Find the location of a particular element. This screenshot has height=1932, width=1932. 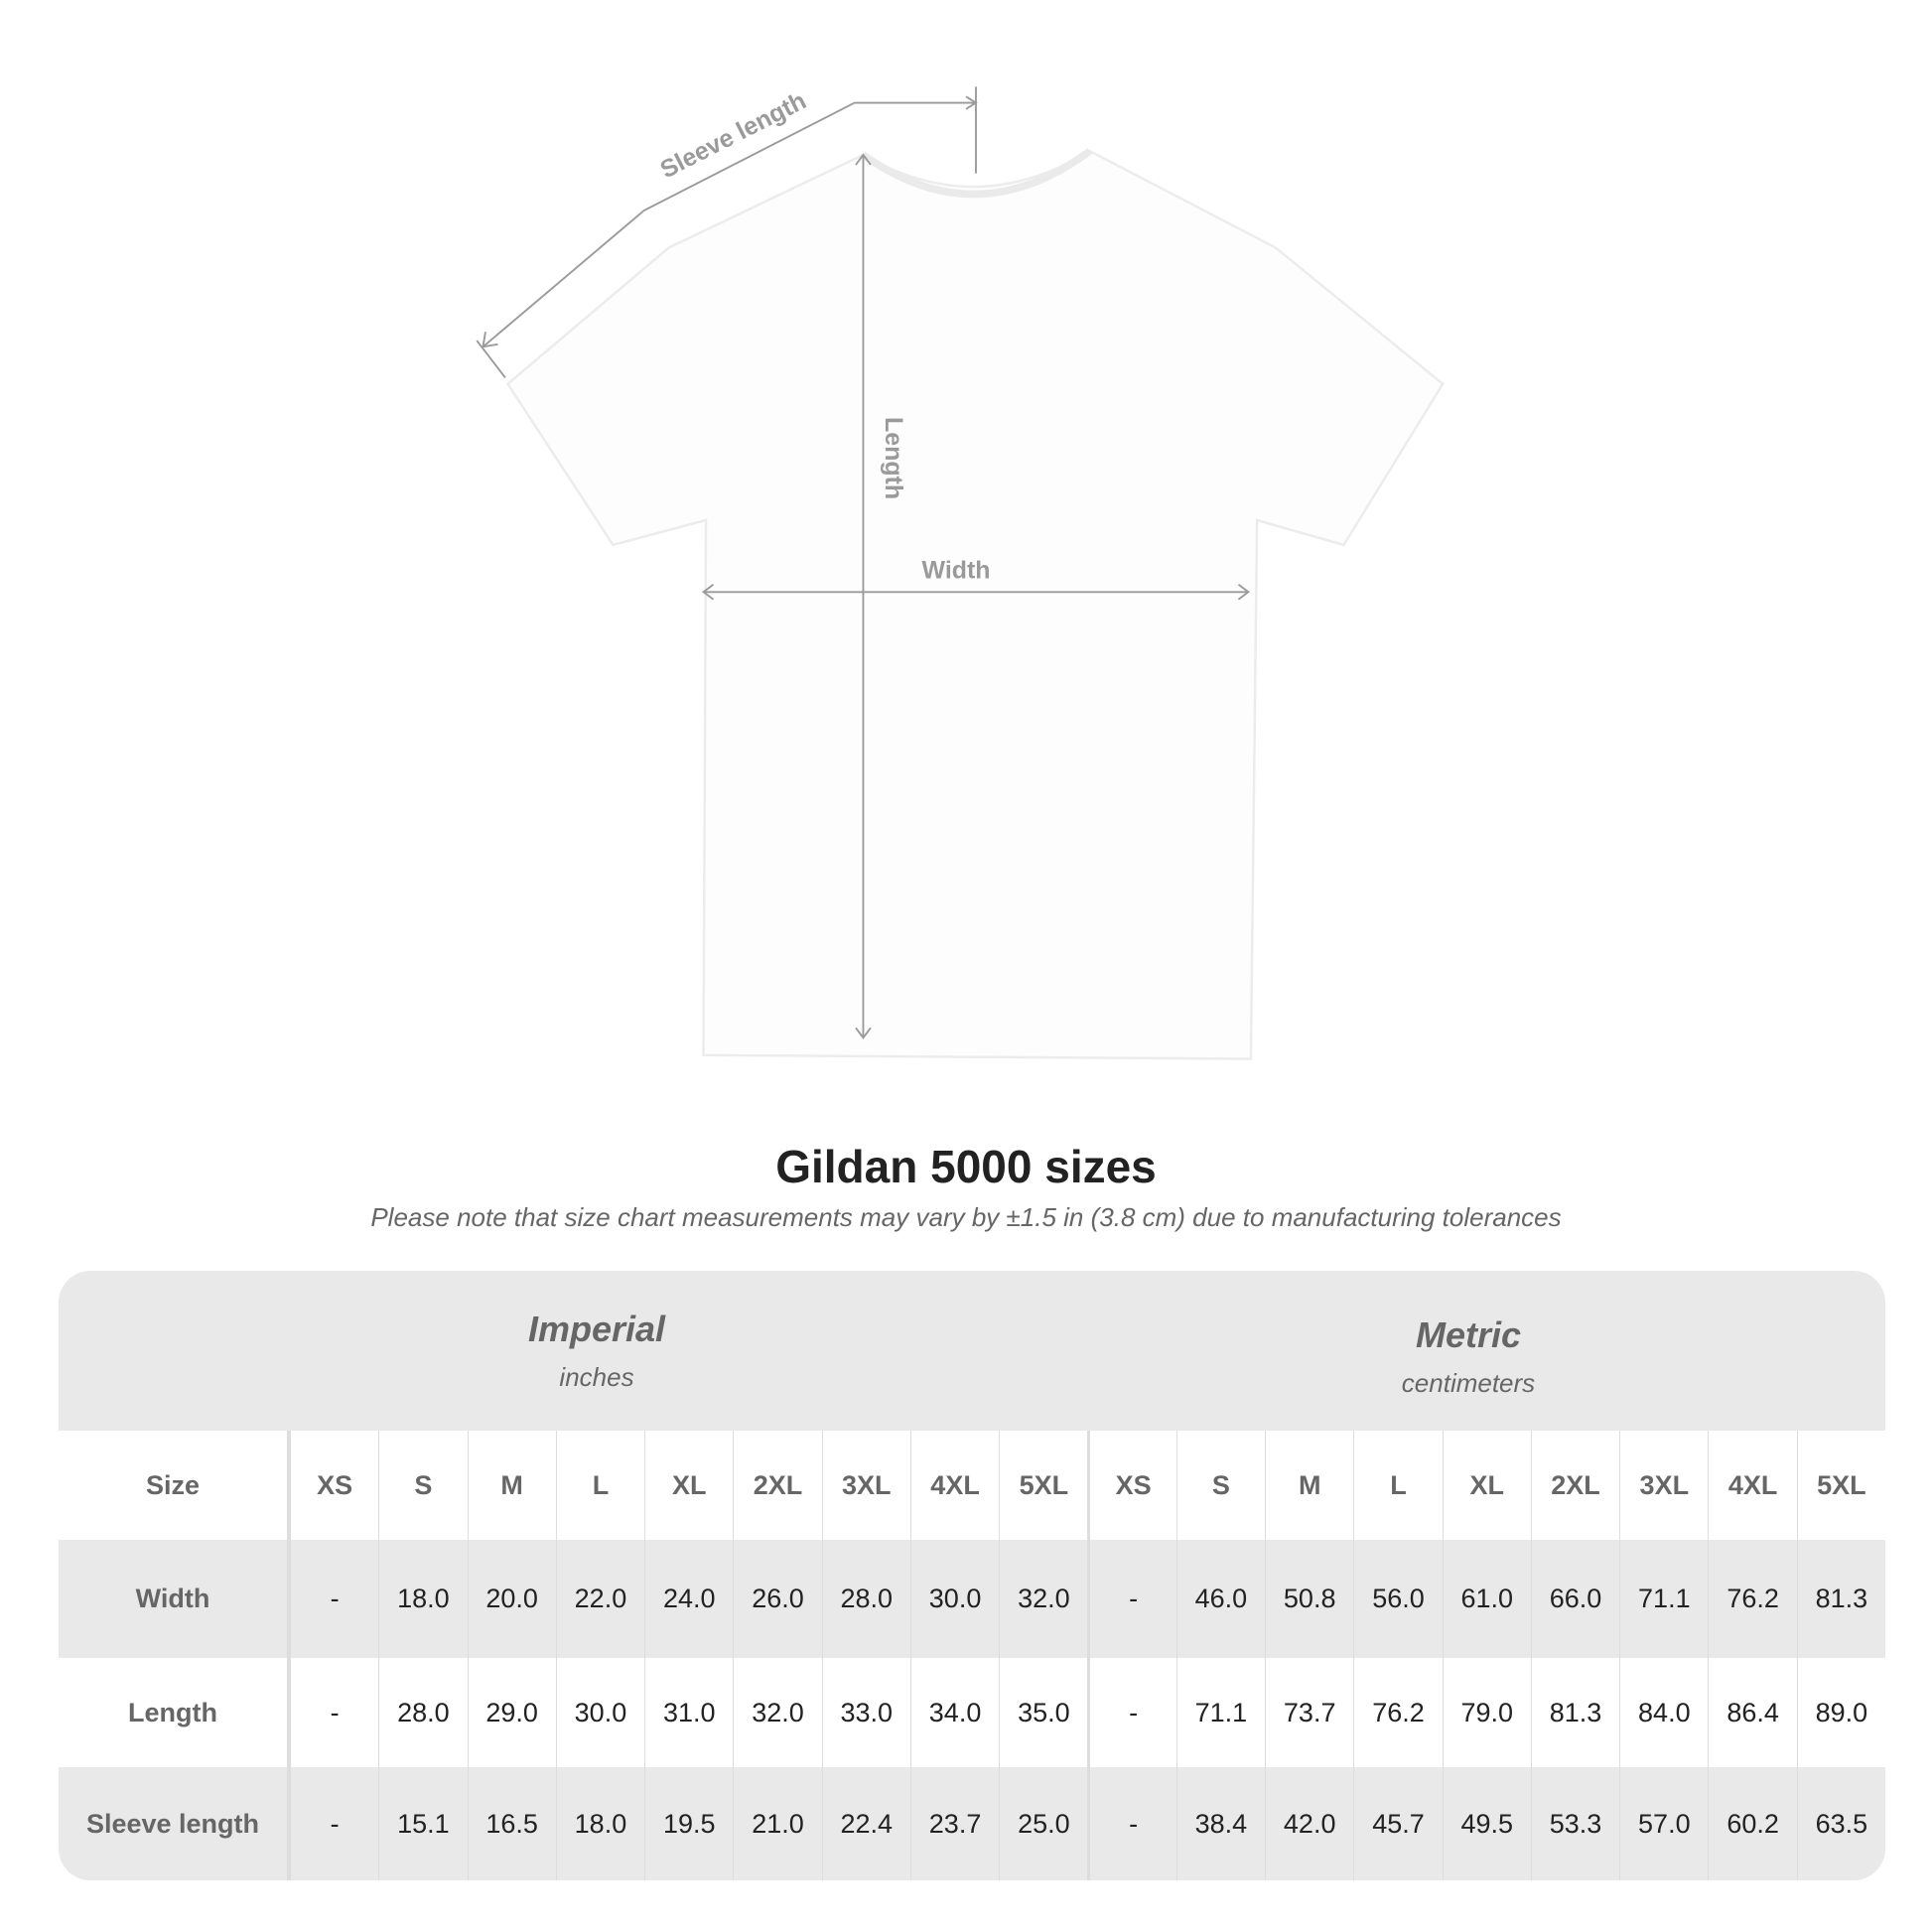

metric-unit: centimeters is located at coordinates (1469, 1383).